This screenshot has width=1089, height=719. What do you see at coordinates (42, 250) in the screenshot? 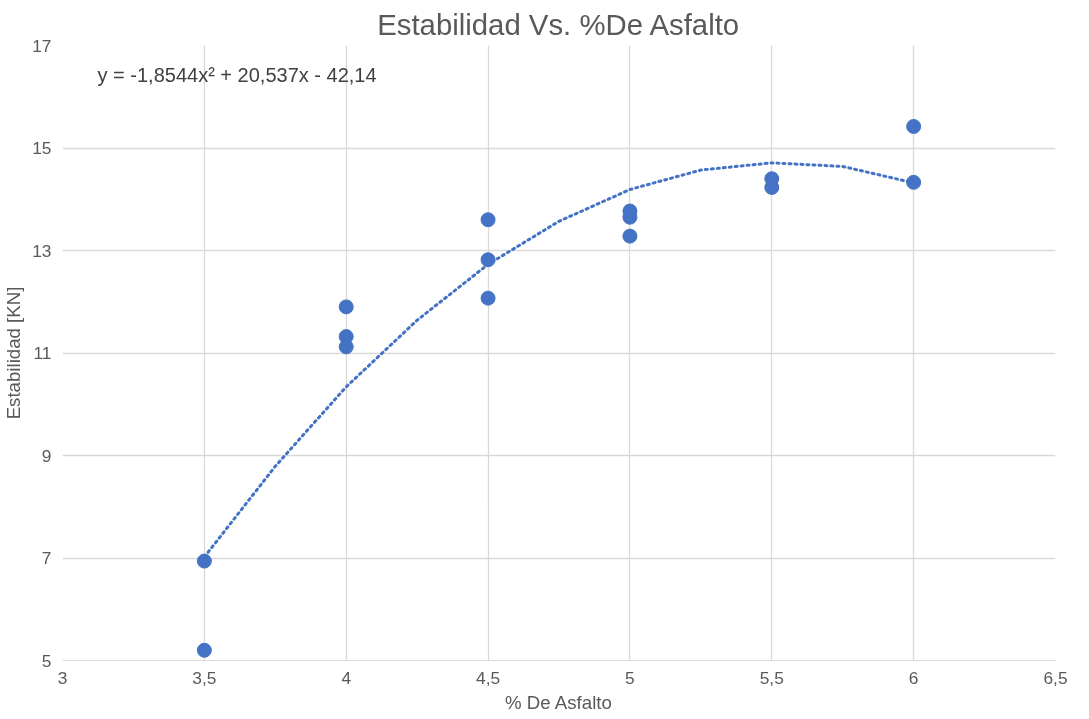
I see `y-tick-label: 13` at bounding box center [42, 250].